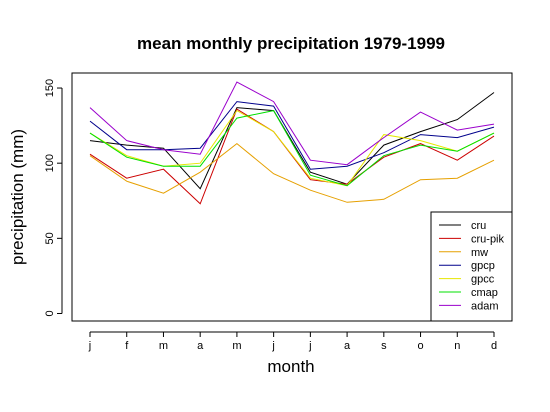 The image size is (550, 412). What do you see at coordinates (127, 346) in the screenshot?
I see `x-tick-label: f` at bounding box center [127, 346].